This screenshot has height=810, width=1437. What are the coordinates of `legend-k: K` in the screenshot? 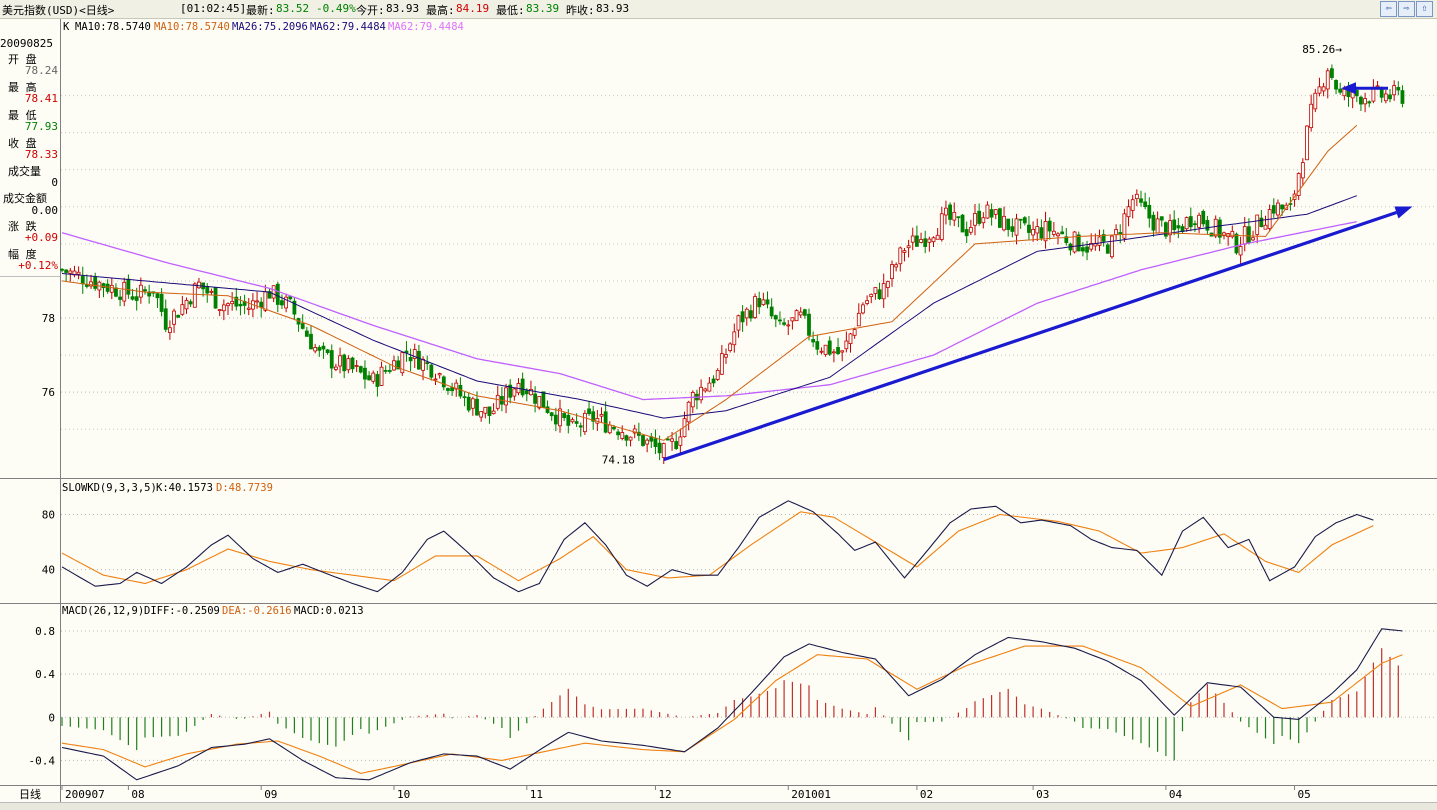 It's located at (66, 27).